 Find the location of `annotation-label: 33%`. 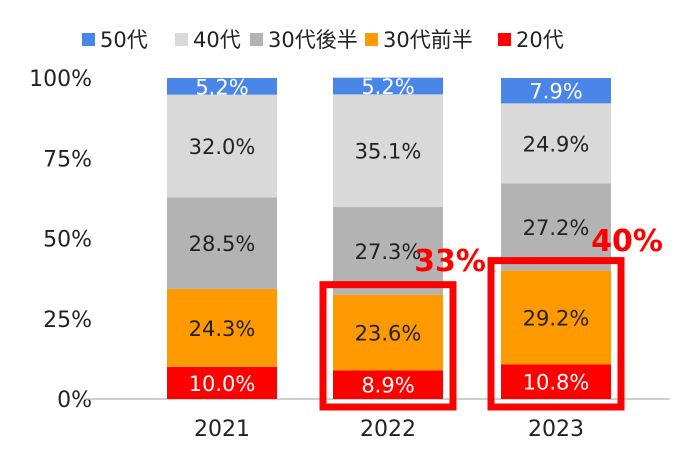

annotation-label: 33% is located at coordinates (450, 261).